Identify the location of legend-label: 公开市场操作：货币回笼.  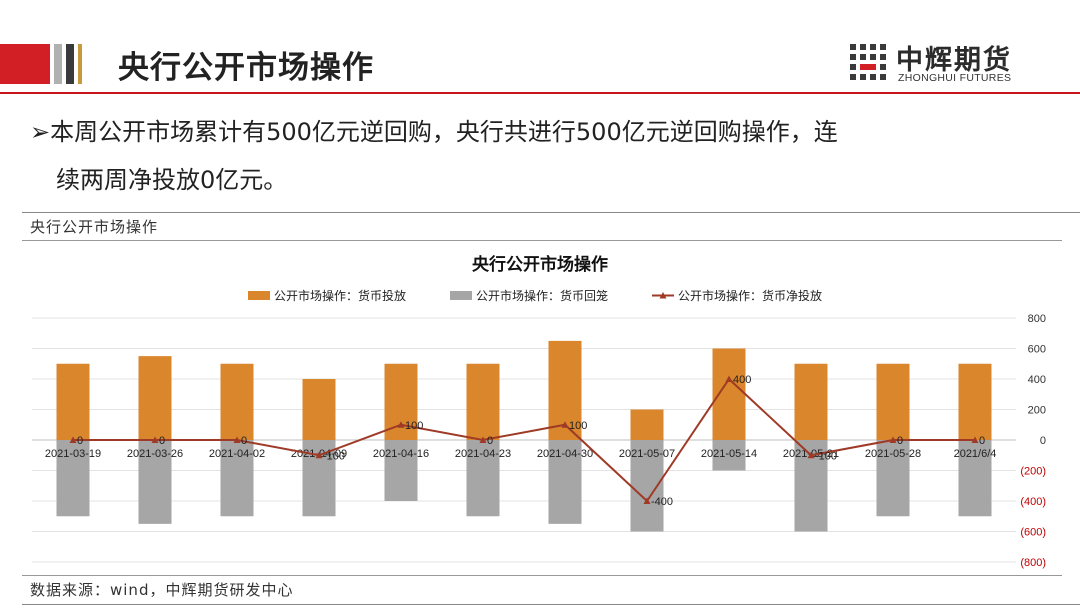
(542, 295).